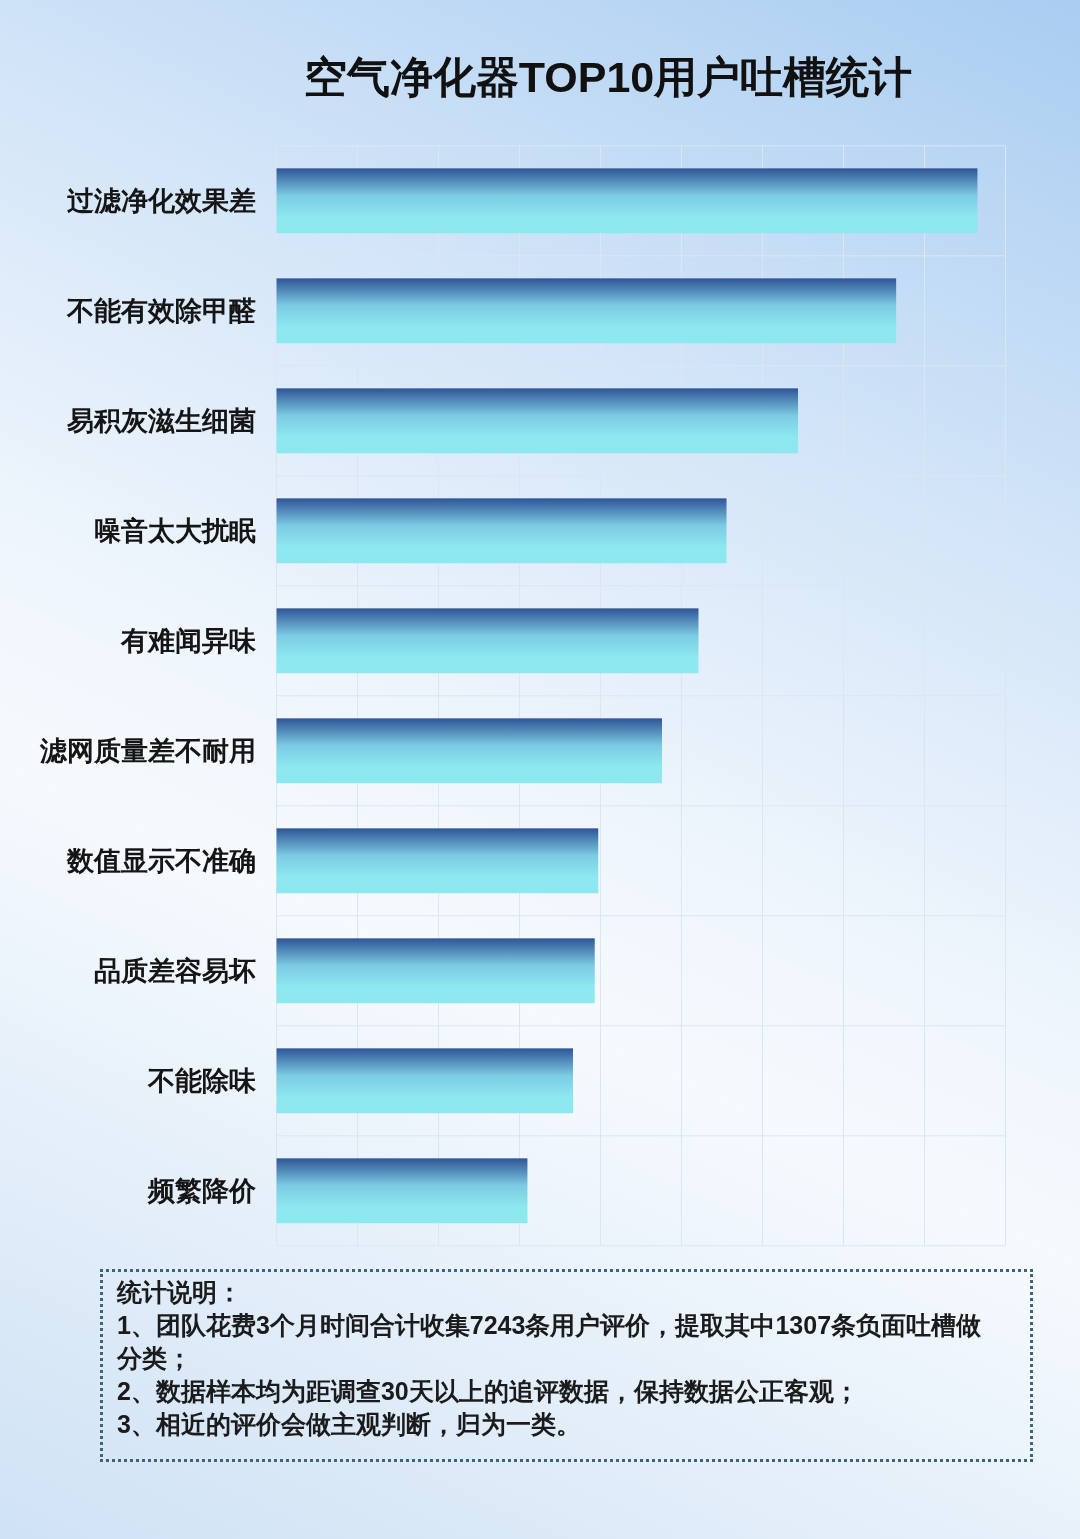  Describe the element at coordinates (550, 1342) in the screenshot. I see `text: 1、团队花费3个月时间合计收集7243条用户评价，提取其中1307条负面吐槽做分类；` at that location.